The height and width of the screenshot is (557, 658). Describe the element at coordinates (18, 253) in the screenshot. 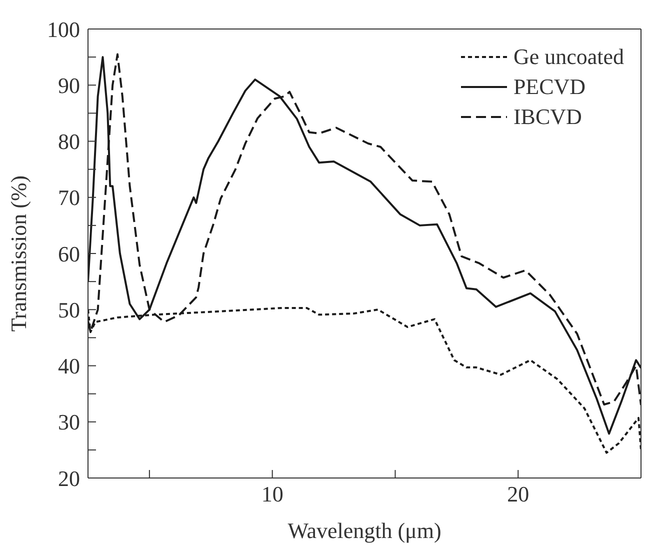

I see `y-axis-title: Transmission (%)` at that location.